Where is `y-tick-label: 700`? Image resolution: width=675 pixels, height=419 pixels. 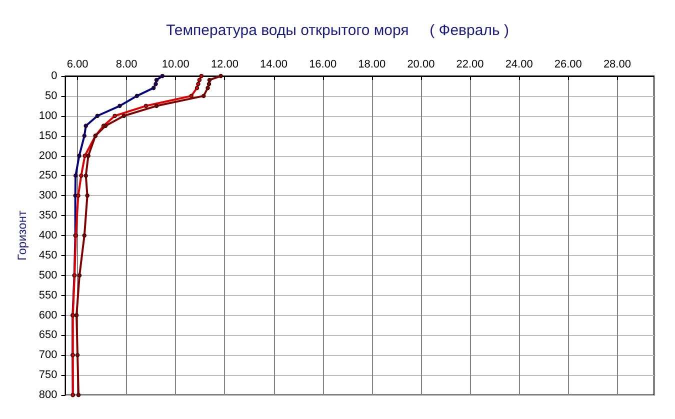
y-tick-label: 700 is located at coordinates (48, 355).